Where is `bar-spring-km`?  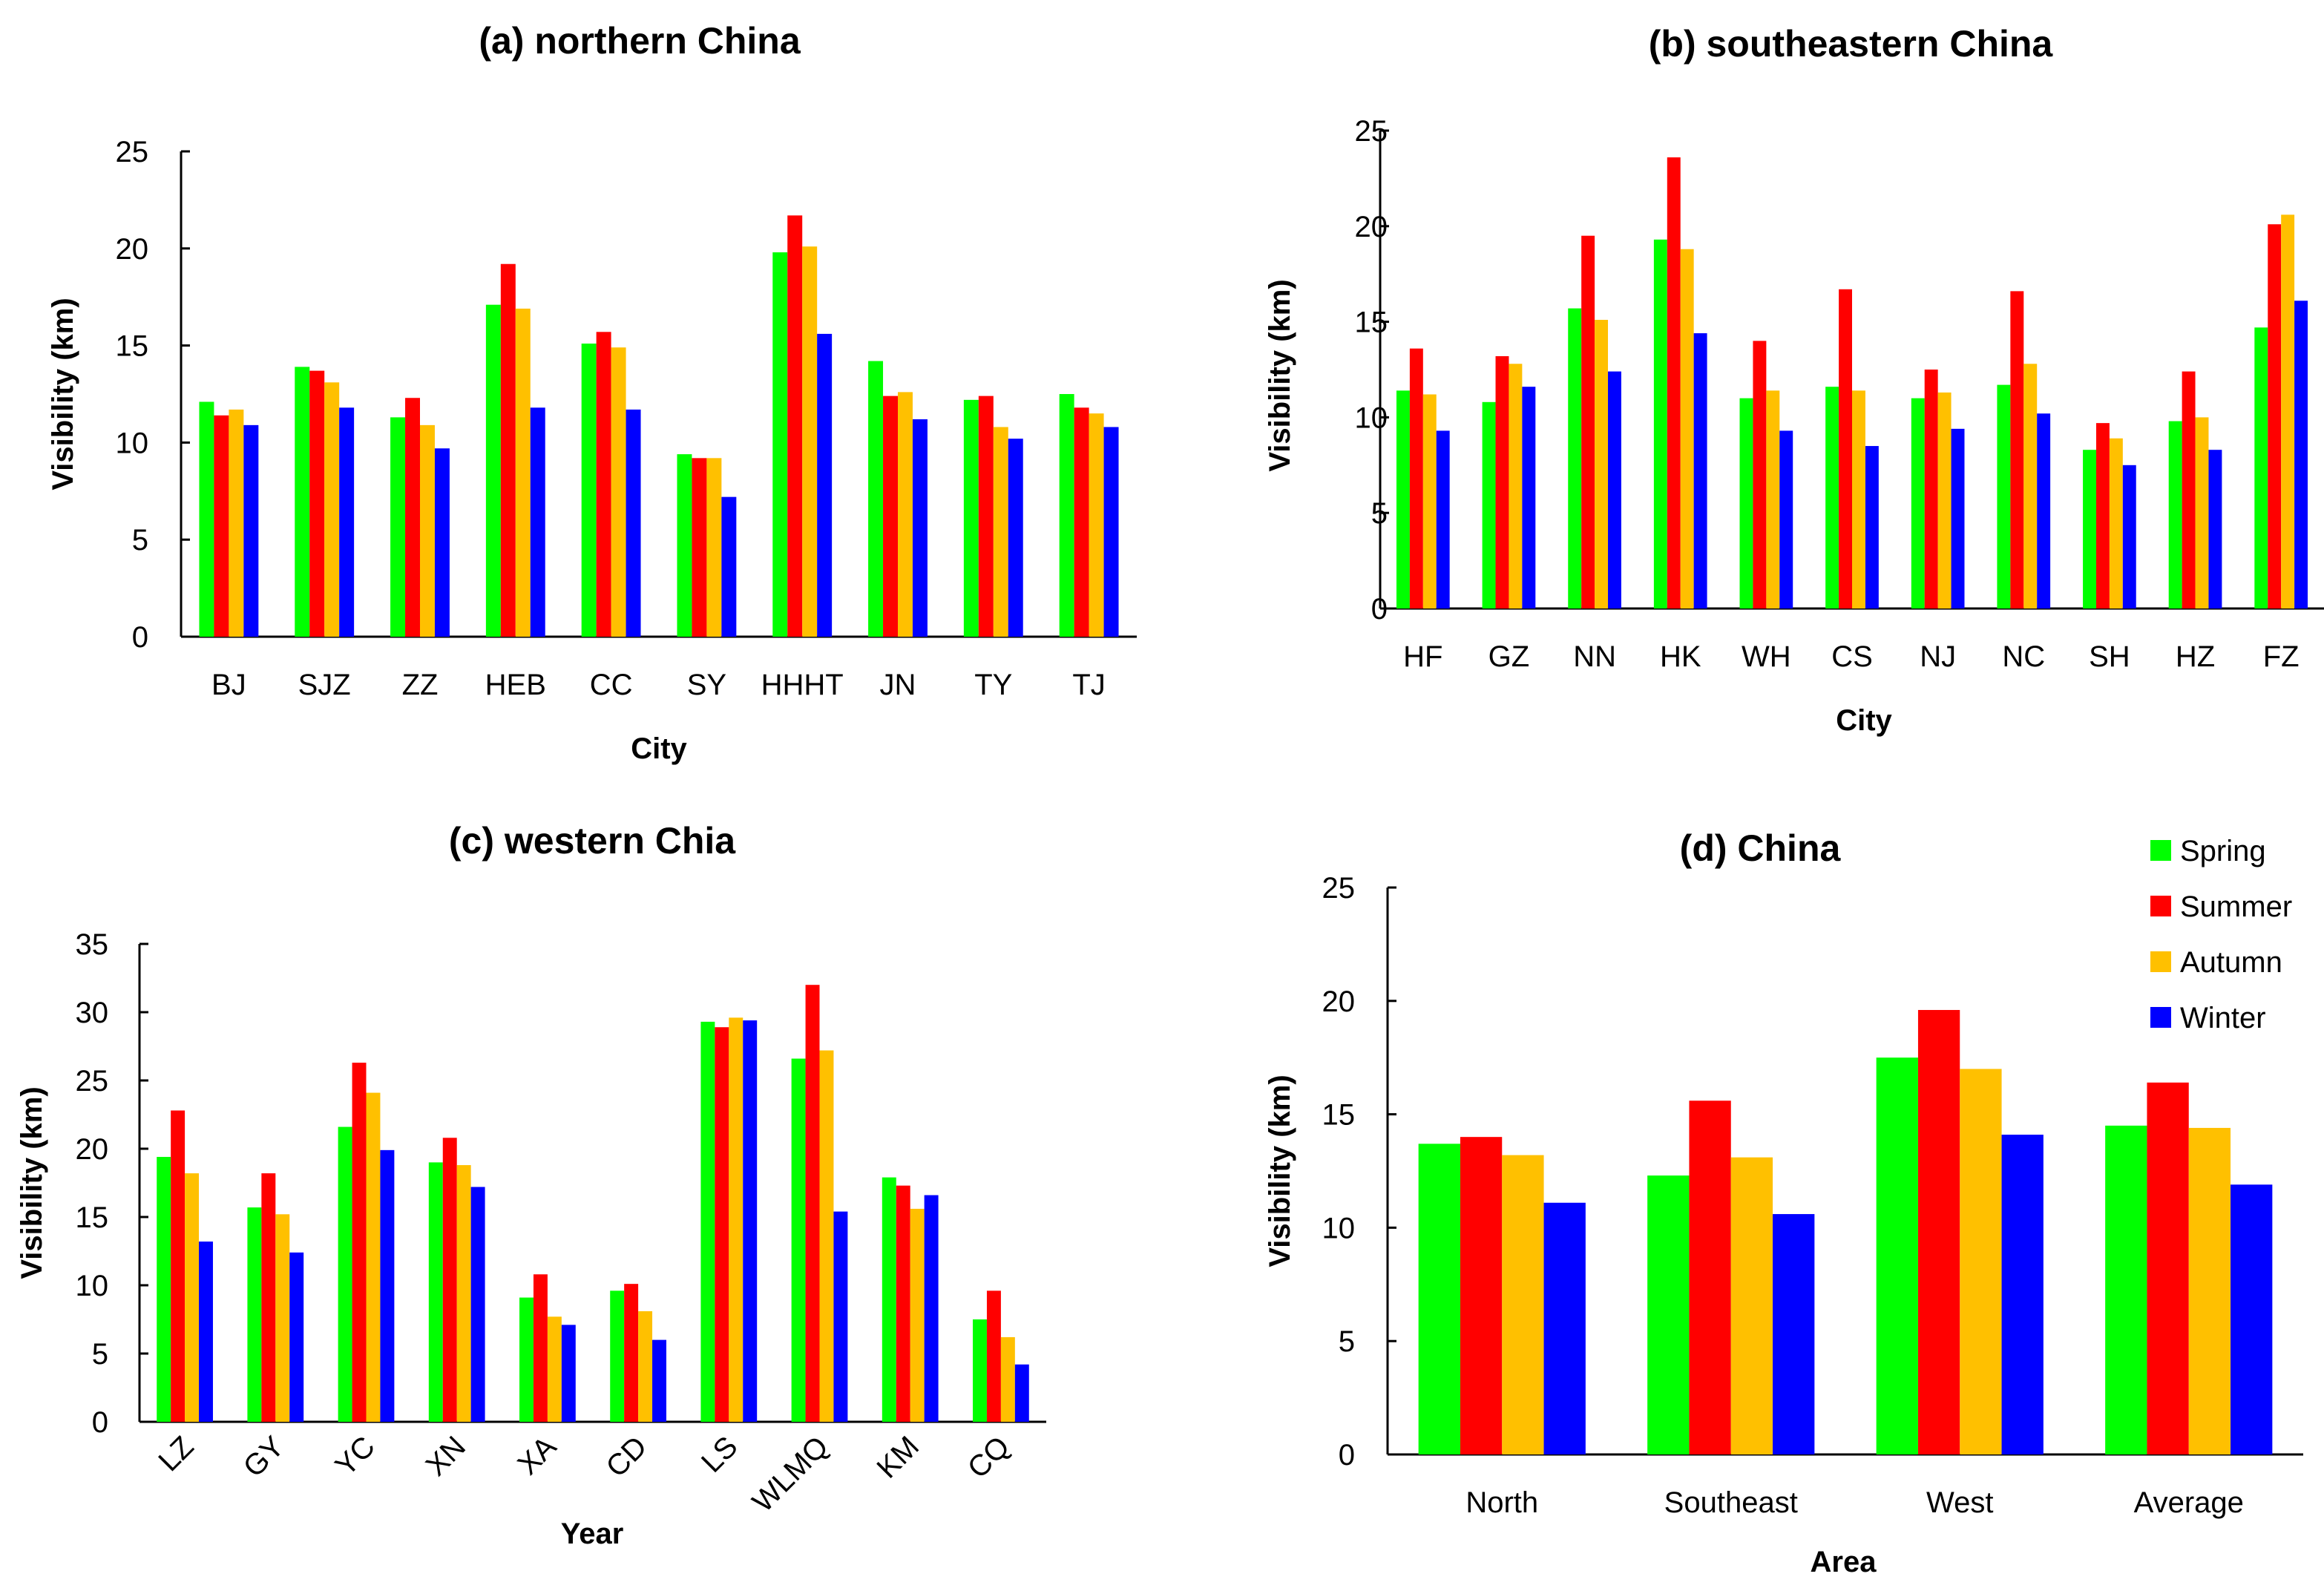 bar-spring-km is located at coordinates (889, 1299).